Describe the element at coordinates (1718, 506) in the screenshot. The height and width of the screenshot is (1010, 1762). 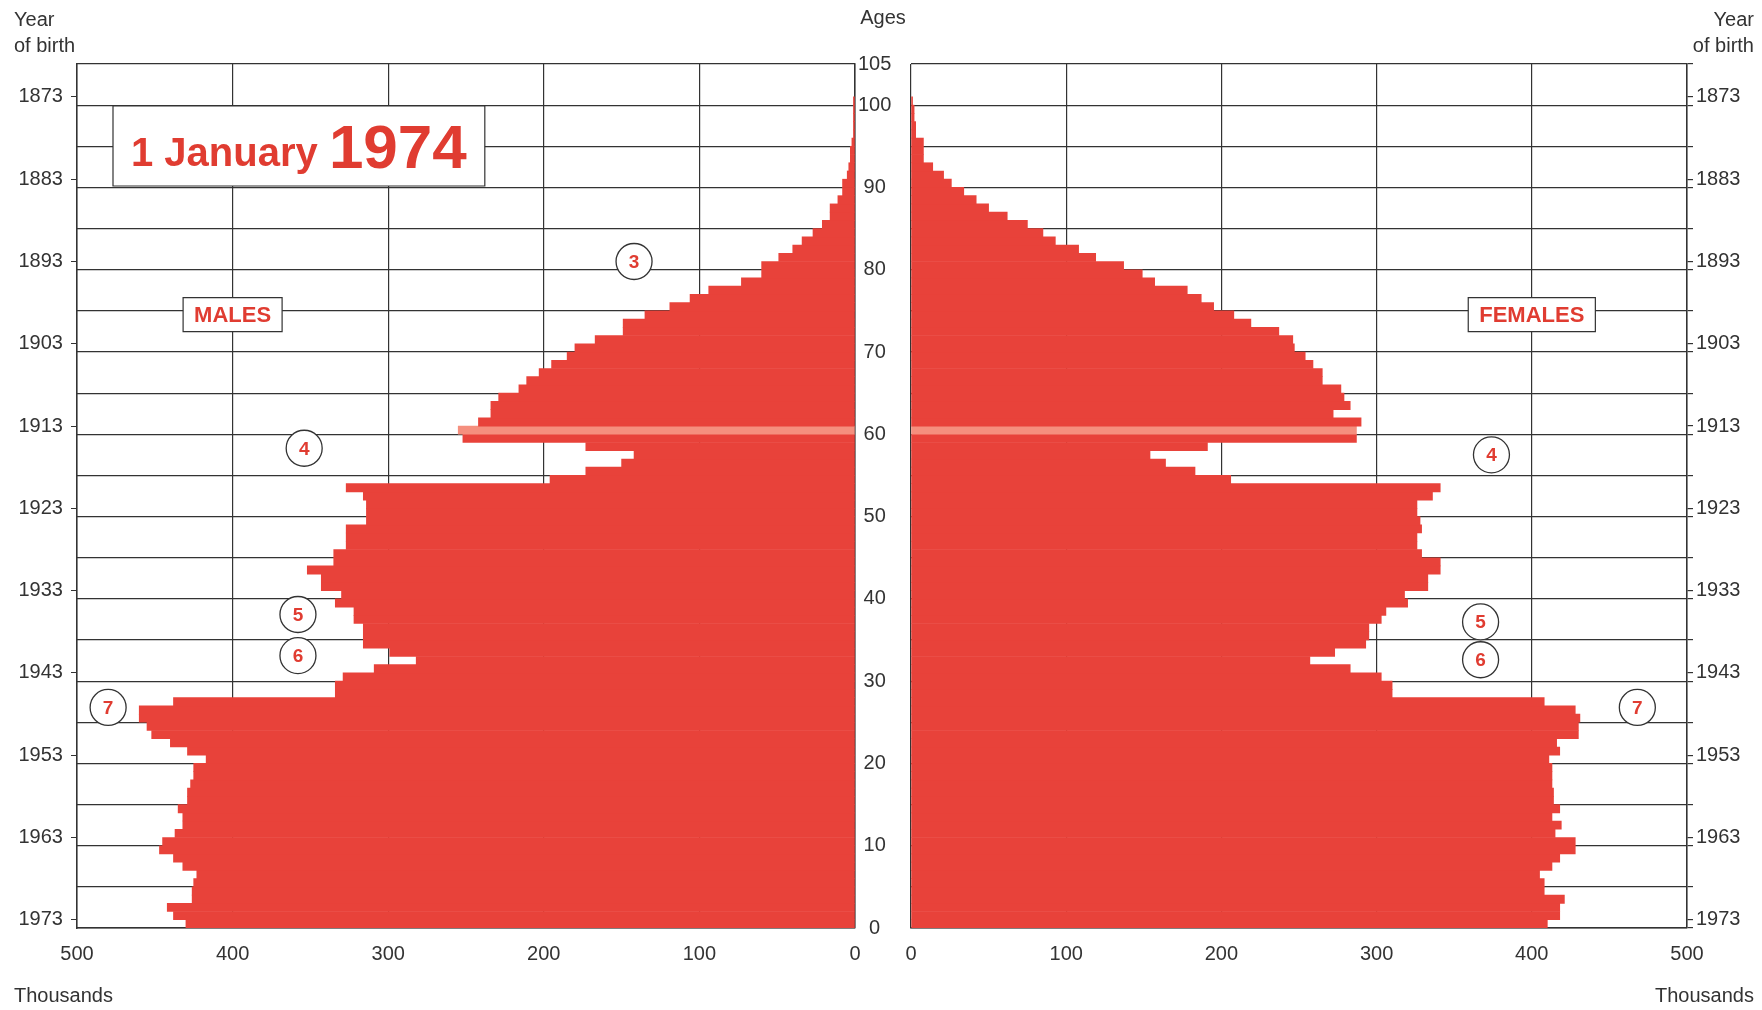
I see `y-tick-label: 1923` at that location.